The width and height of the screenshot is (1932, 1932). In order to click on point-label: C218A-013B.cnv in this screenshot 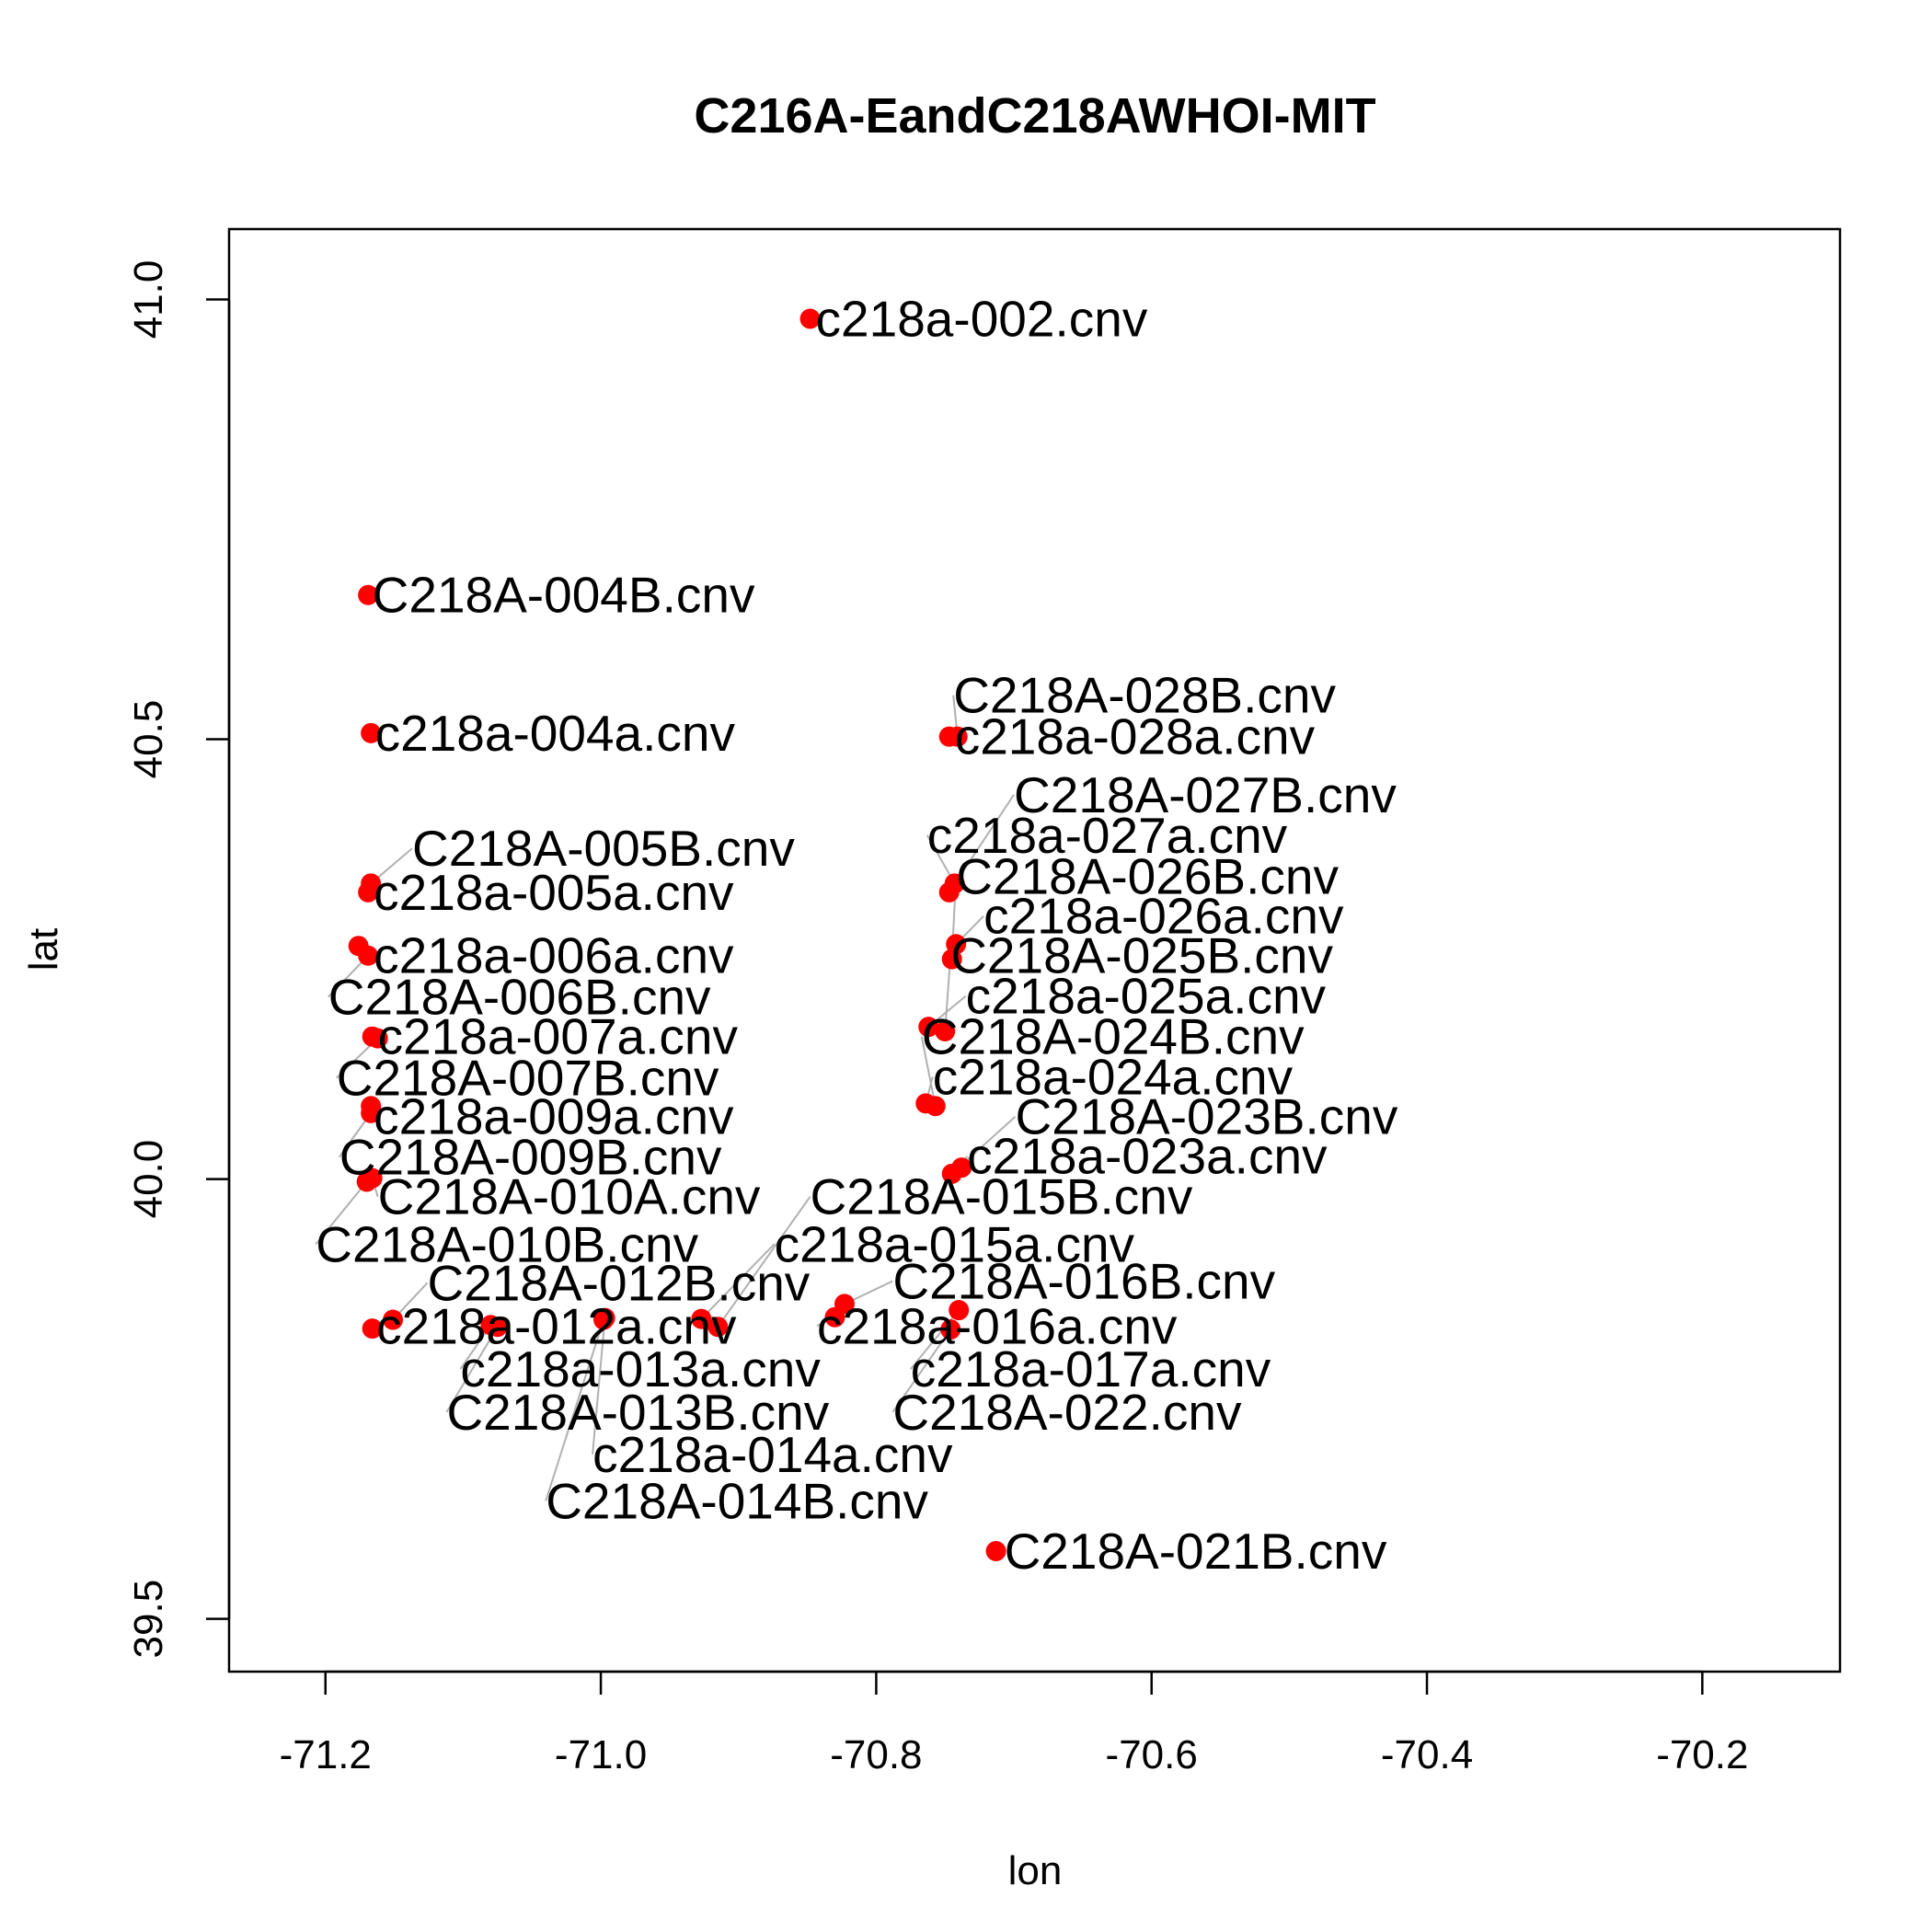, I will do `click(637, 1412)`.